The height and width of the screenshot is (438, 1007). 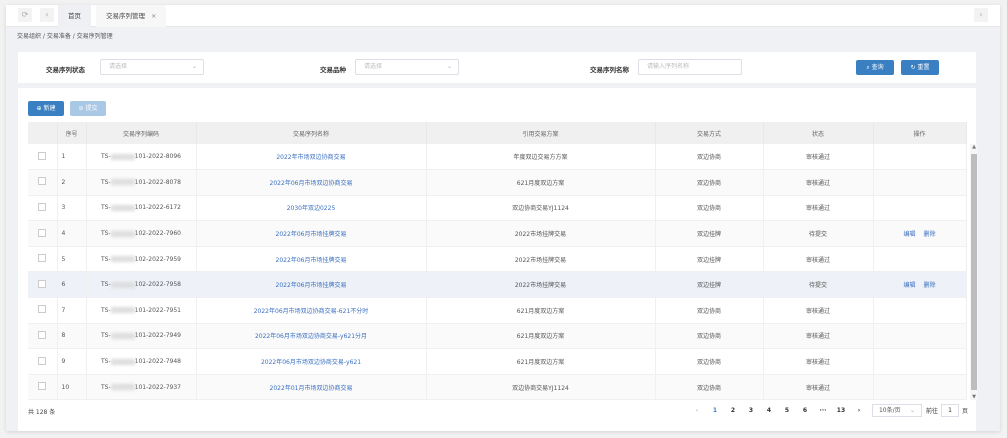 I want to click on page-button: 4, so click(x=769, y=410).